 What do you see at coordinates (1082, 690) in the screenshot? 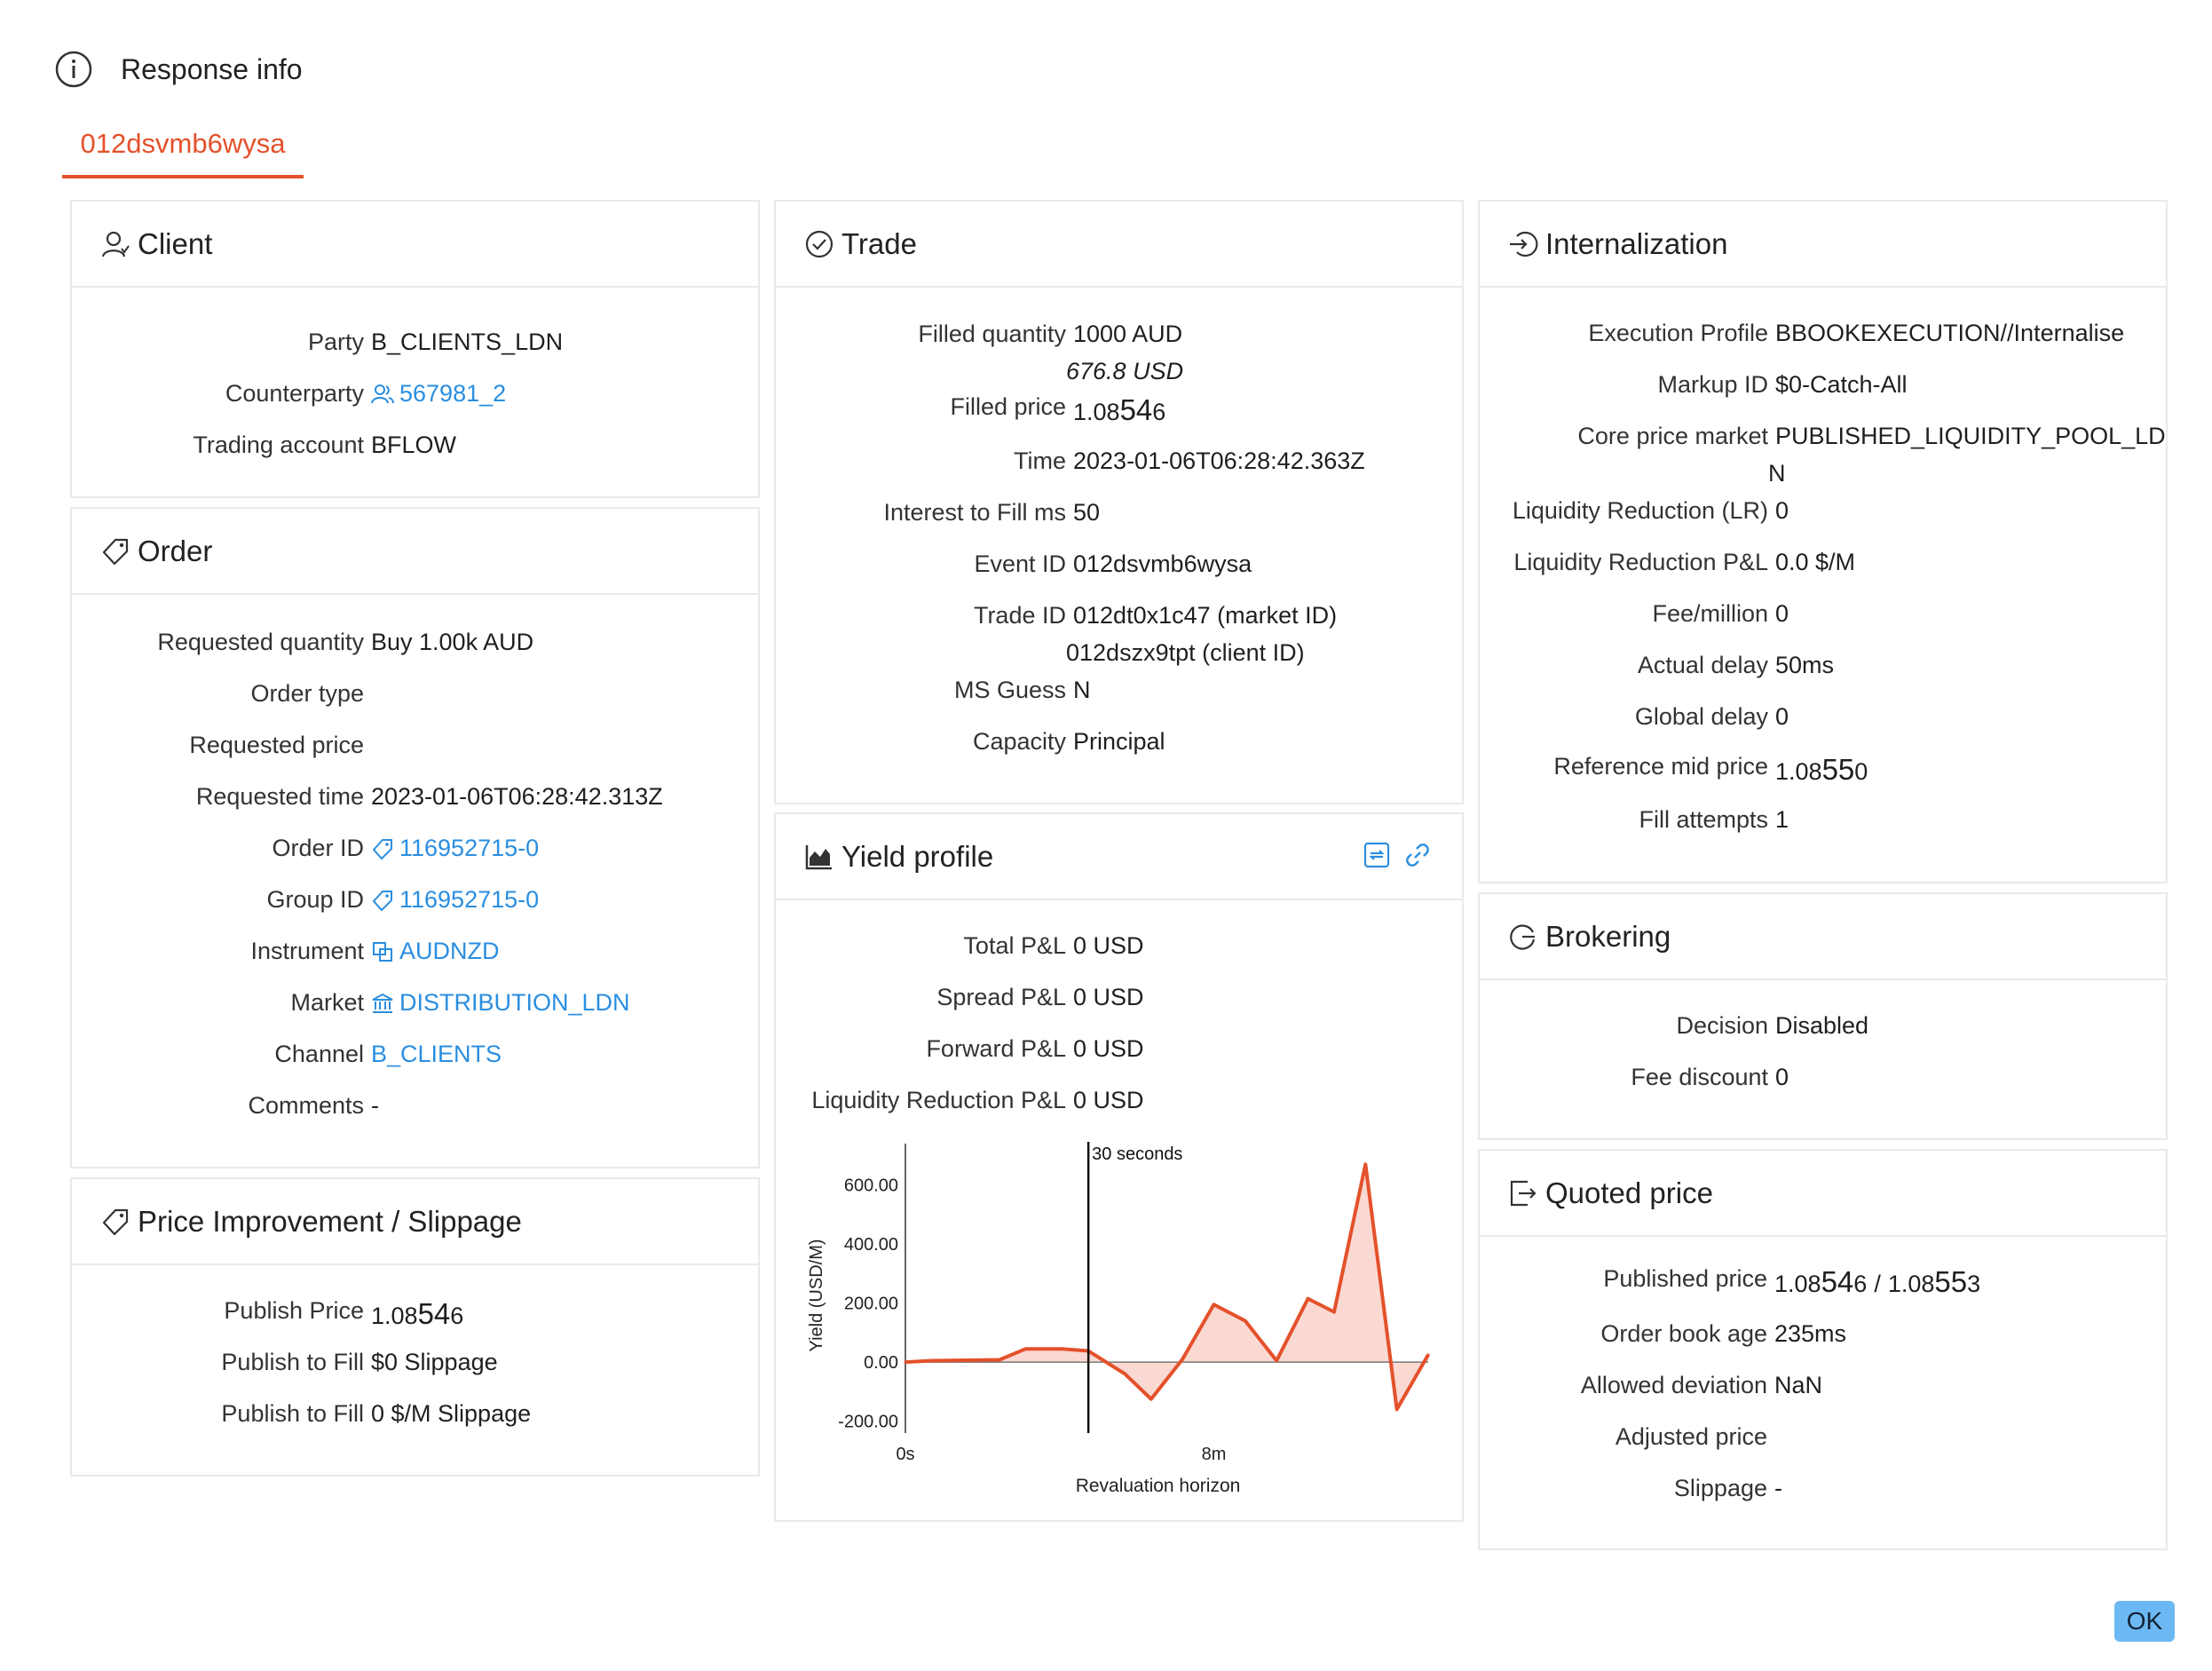
I see `ms-guess-value: N` at bounding box center [1082, 690].